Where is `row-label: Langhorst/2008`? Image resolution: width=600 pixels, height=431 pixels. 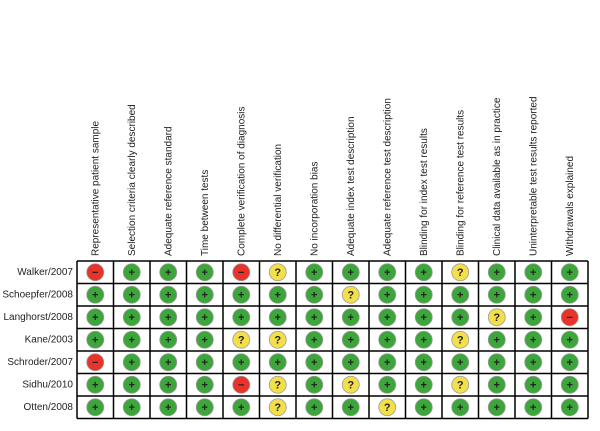 row-label: Langhorst/2008 is located at coordinates (38, 317).